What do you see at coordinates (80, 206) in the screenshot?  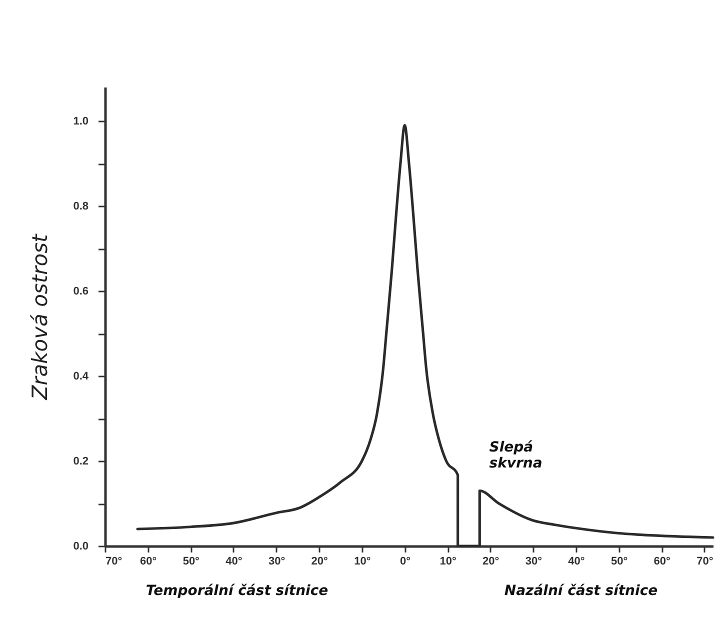 I see `y-tick-label: 0.8` at bounding box center [80, 206].